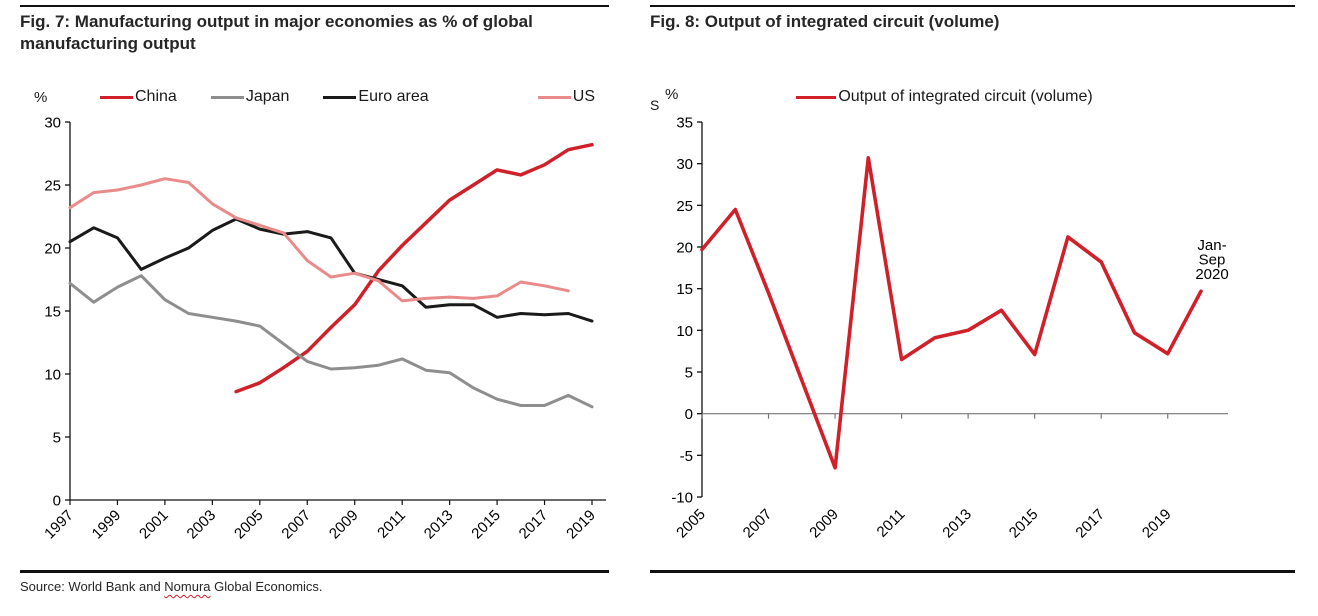 This screenshot has width=1318, height=616. Describe the element at coordinates (59, 525) in the screenshot. I see `x-tick-label: 1997` at that location.